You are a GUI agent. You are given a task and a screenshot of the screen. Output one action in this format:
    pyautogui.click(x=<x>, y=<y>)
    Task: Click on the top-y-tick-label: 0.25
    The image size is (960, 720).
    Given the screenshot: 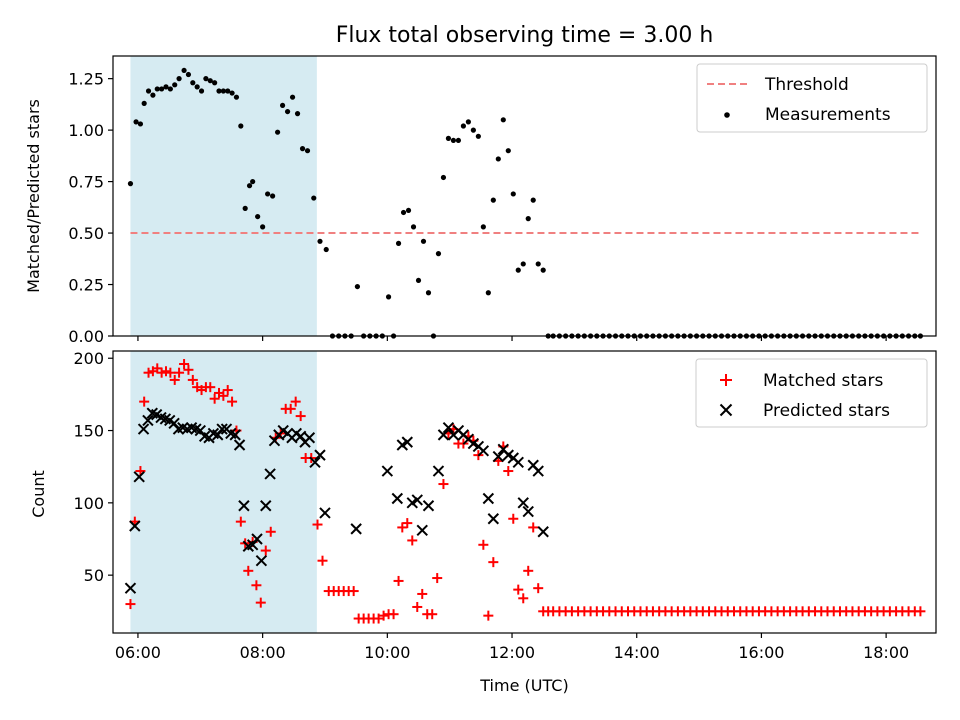 What is the action you would take?
    pyautogui.click(x=86, y=285)
    